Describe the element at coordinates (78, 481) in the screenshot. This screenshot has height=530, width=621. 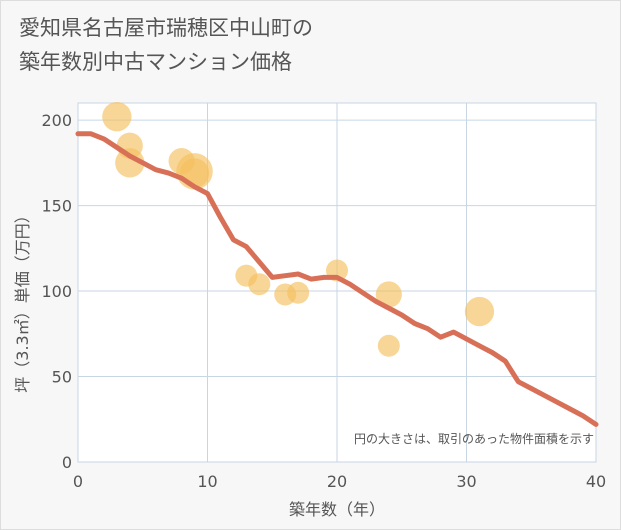
I see `x-tick-label: 0` at that location.